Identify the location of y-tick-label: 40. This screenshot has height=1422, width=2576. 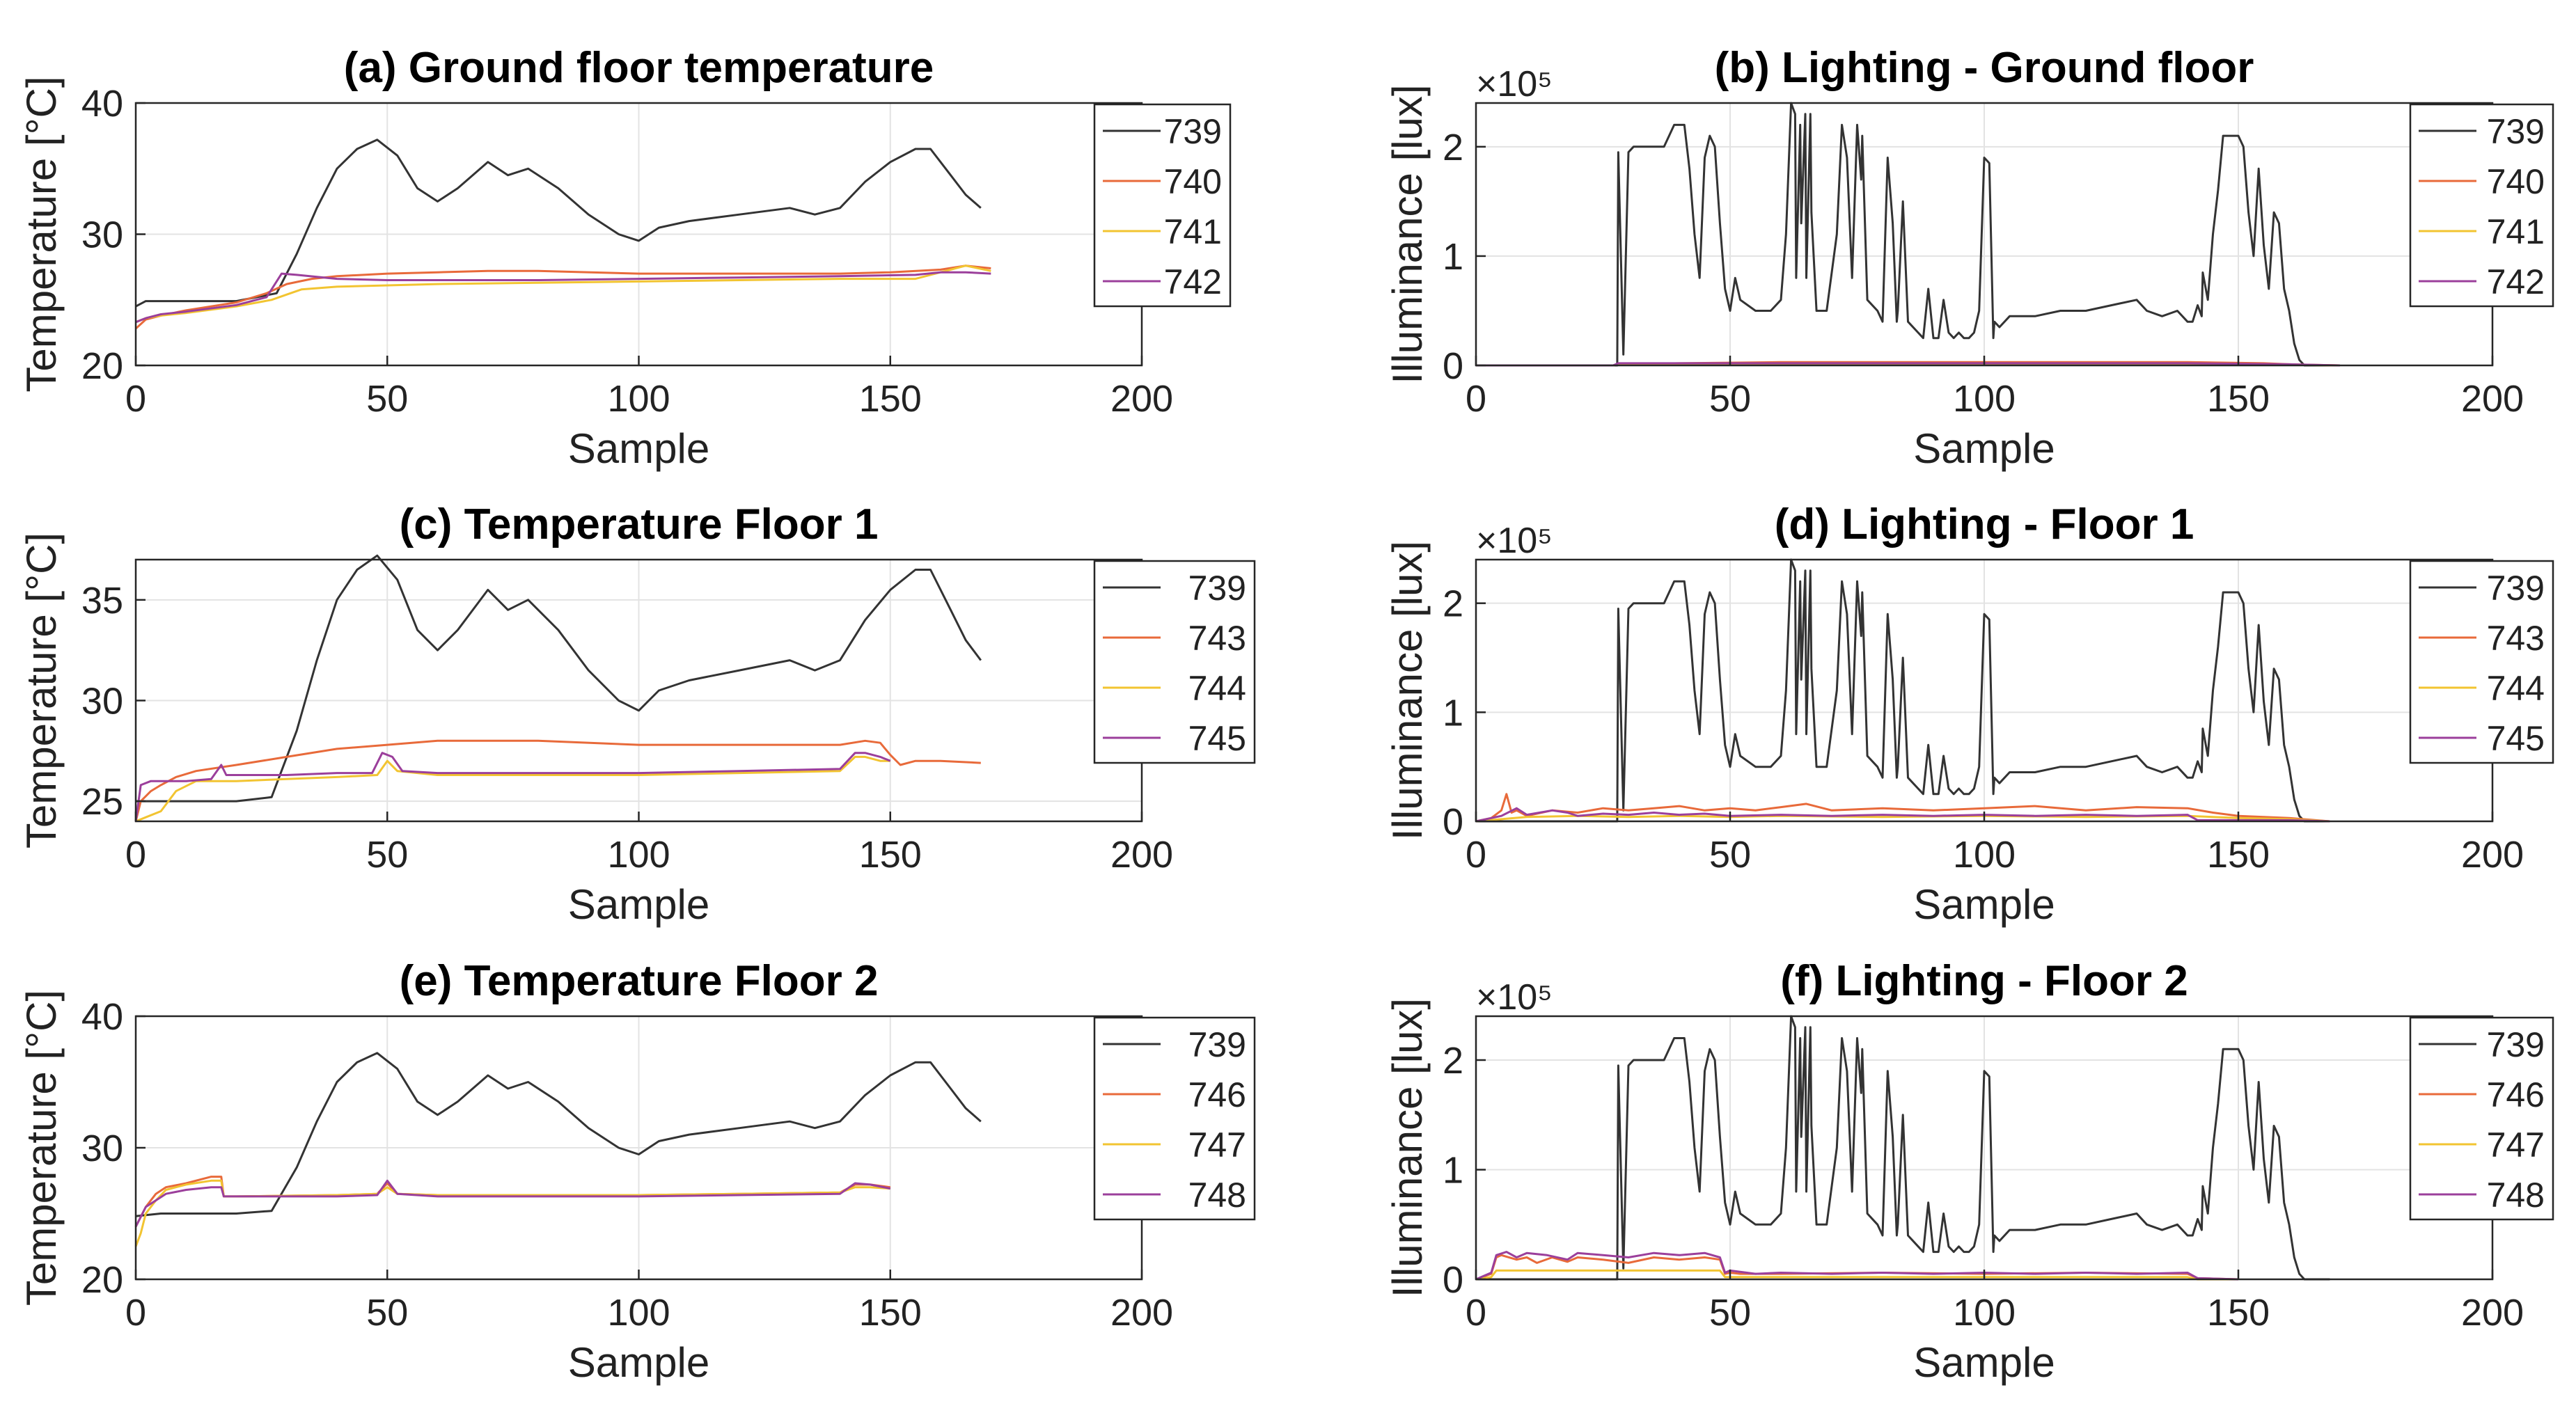
(102, 104).